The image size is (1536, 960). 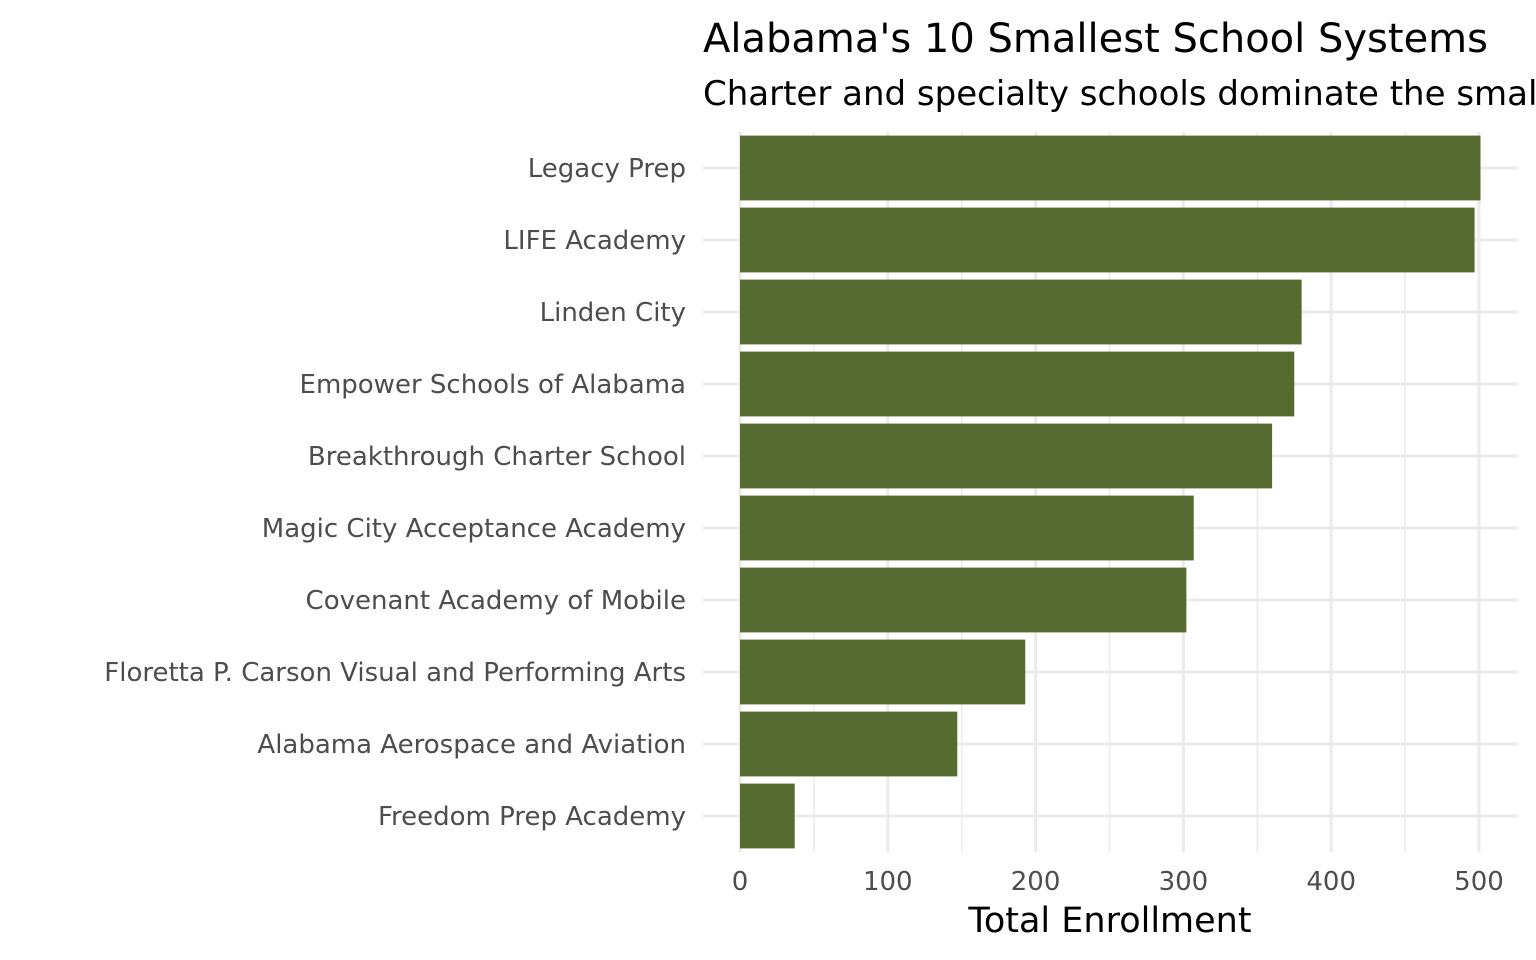 I want to click on x-axis-title: Total Enrollment, so click(x=1109, y=921).